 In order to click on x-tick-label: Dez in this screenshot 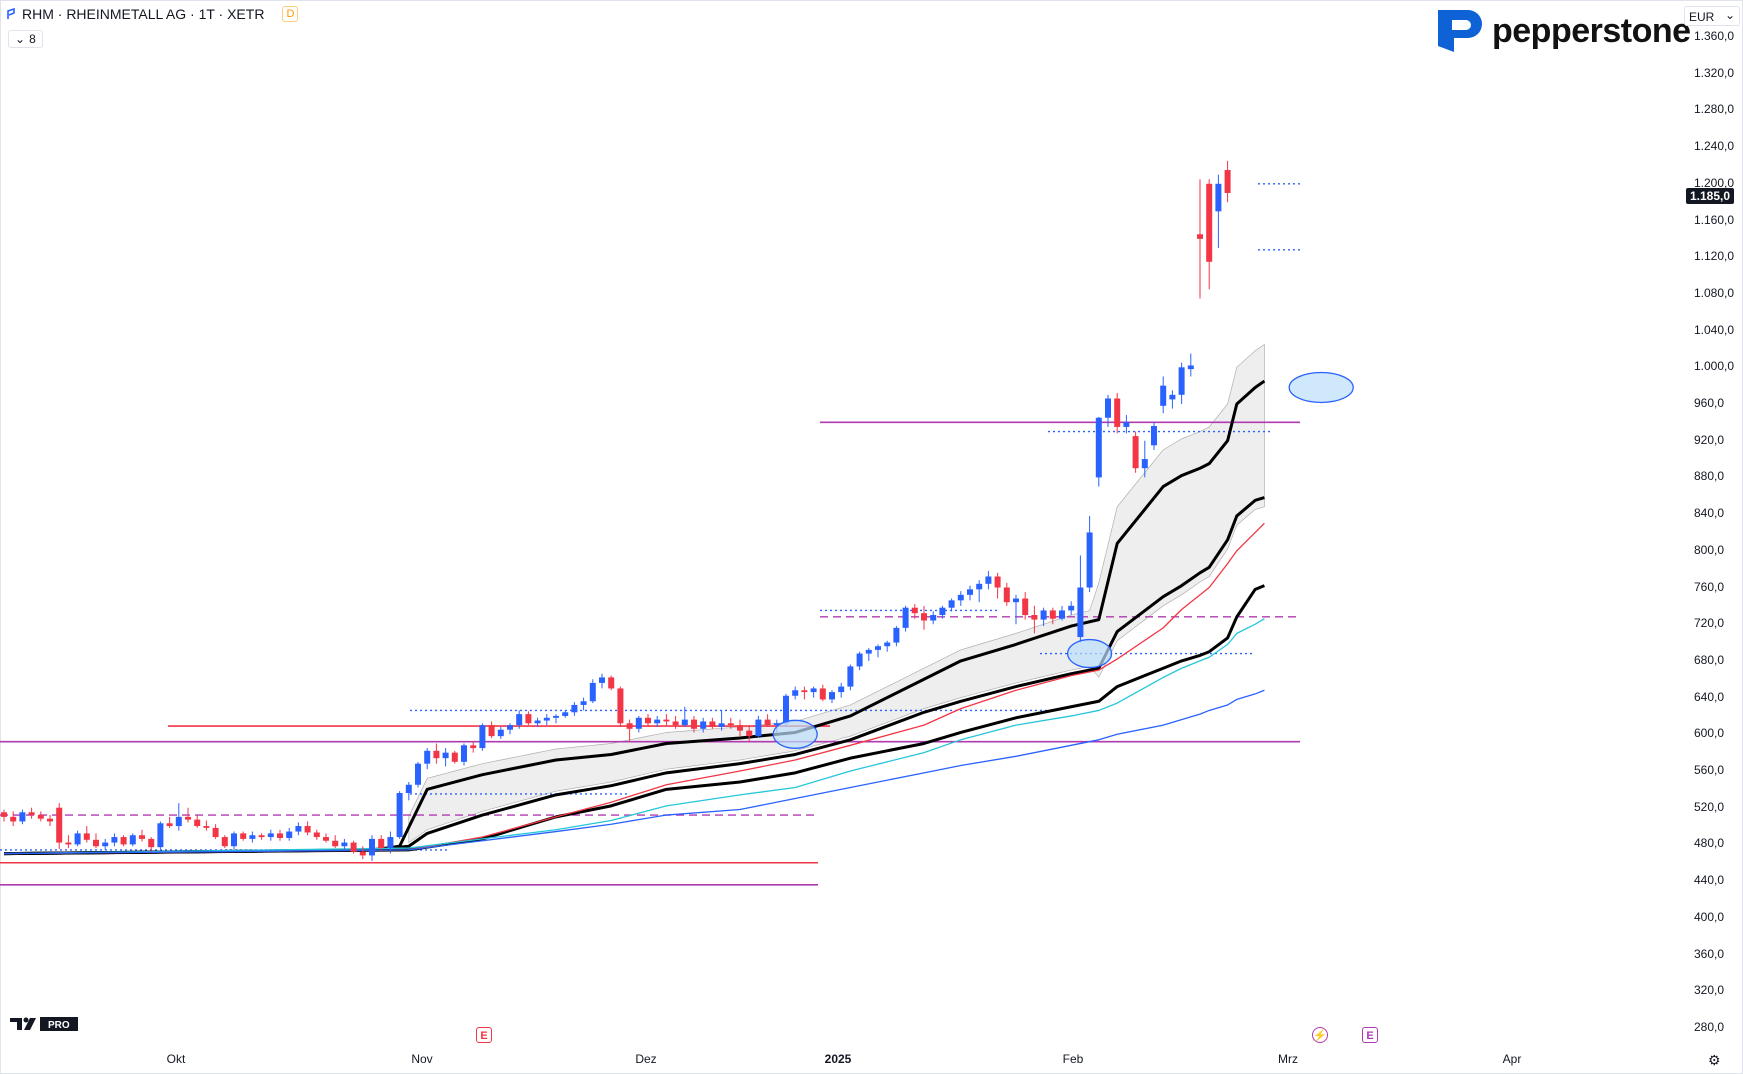, I will do `click(646, 1059)`.